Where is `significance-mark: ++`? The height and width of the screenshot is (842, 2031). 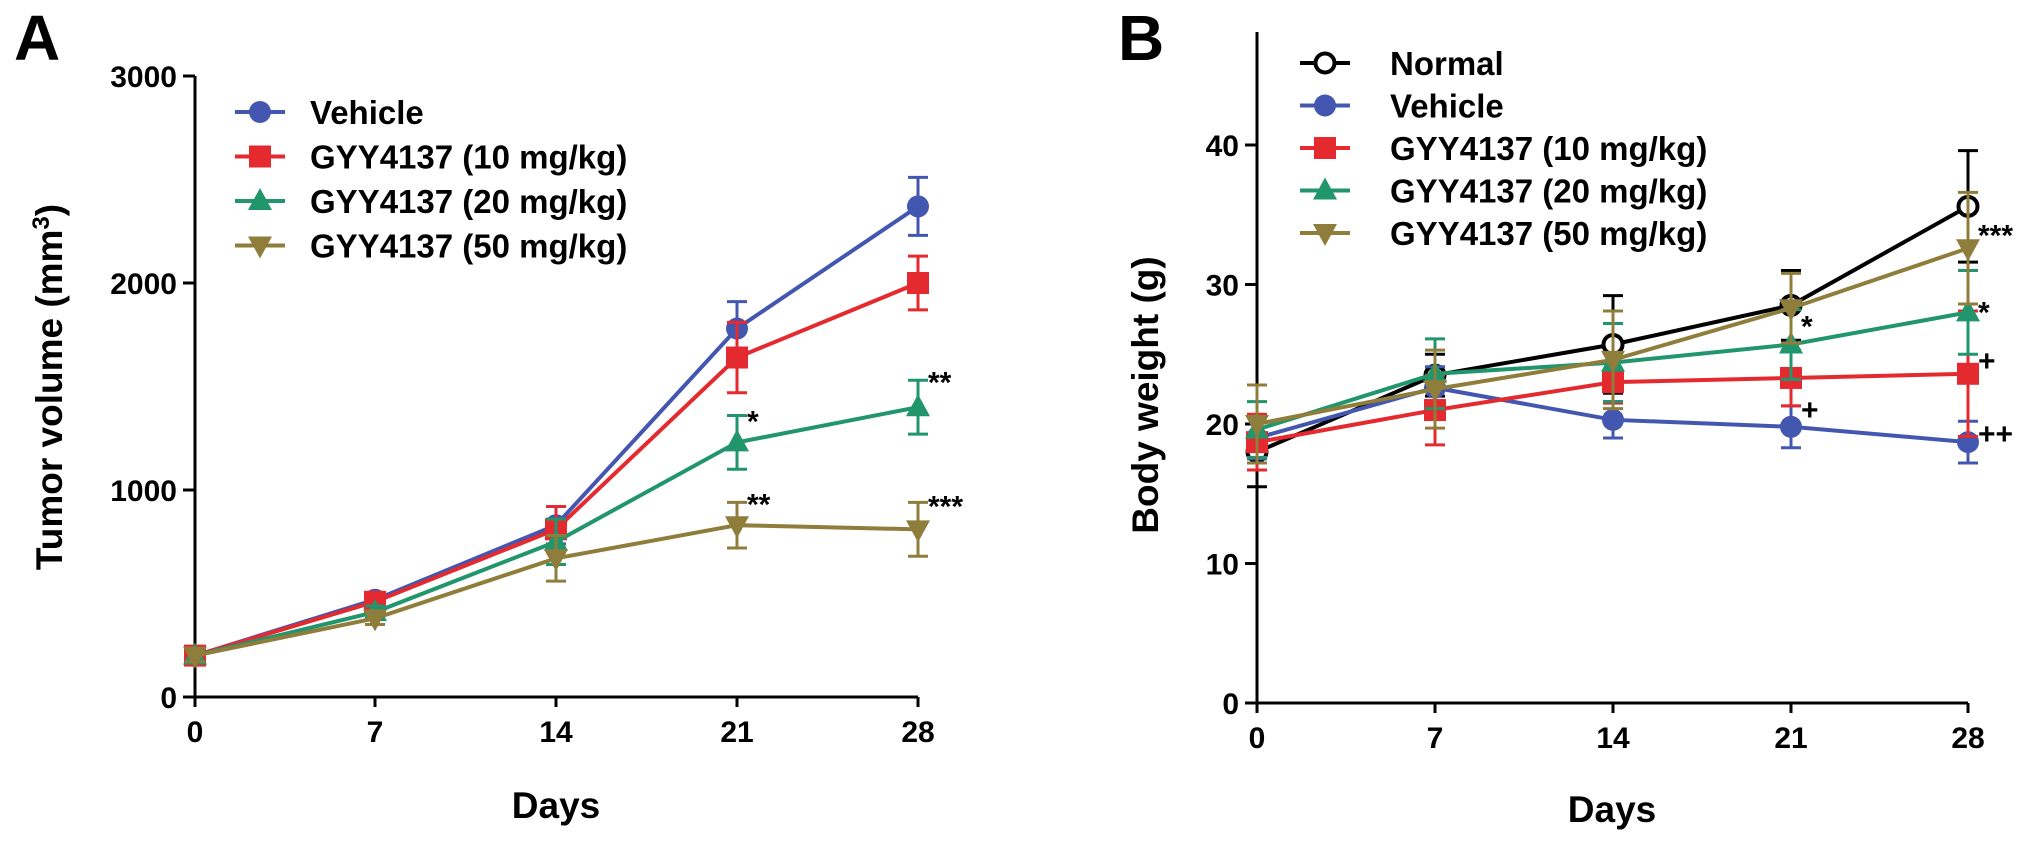 significance-mark: ++ is located at coordinates (1995, 434).